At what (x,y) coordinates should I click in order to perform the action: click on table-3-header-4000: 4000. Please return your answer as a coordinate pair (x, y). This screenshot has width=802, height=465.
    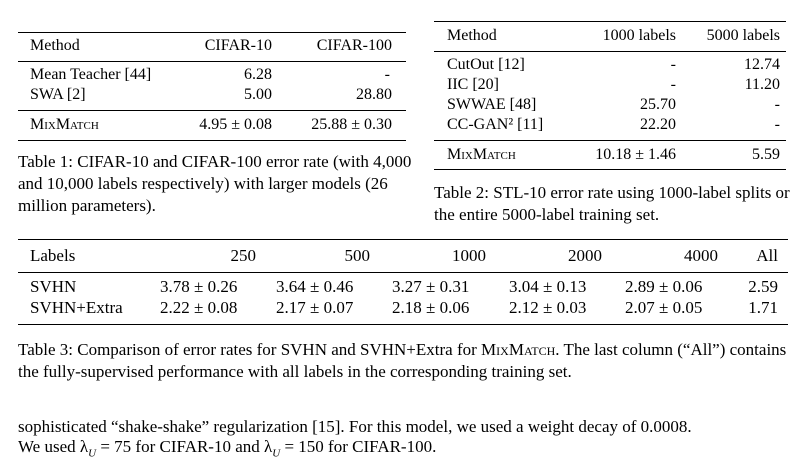
    Looking at the image, I should click on (701, 255).